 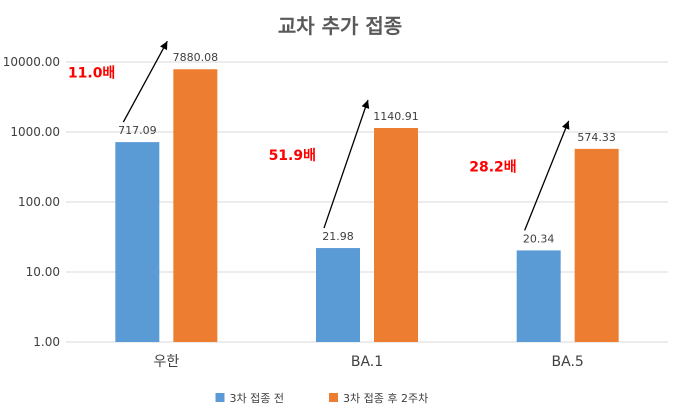 What do you see at coordinates (338, 236) in the screenshot?
I see `data-label: 21.98` at bounding box center [338, 236].